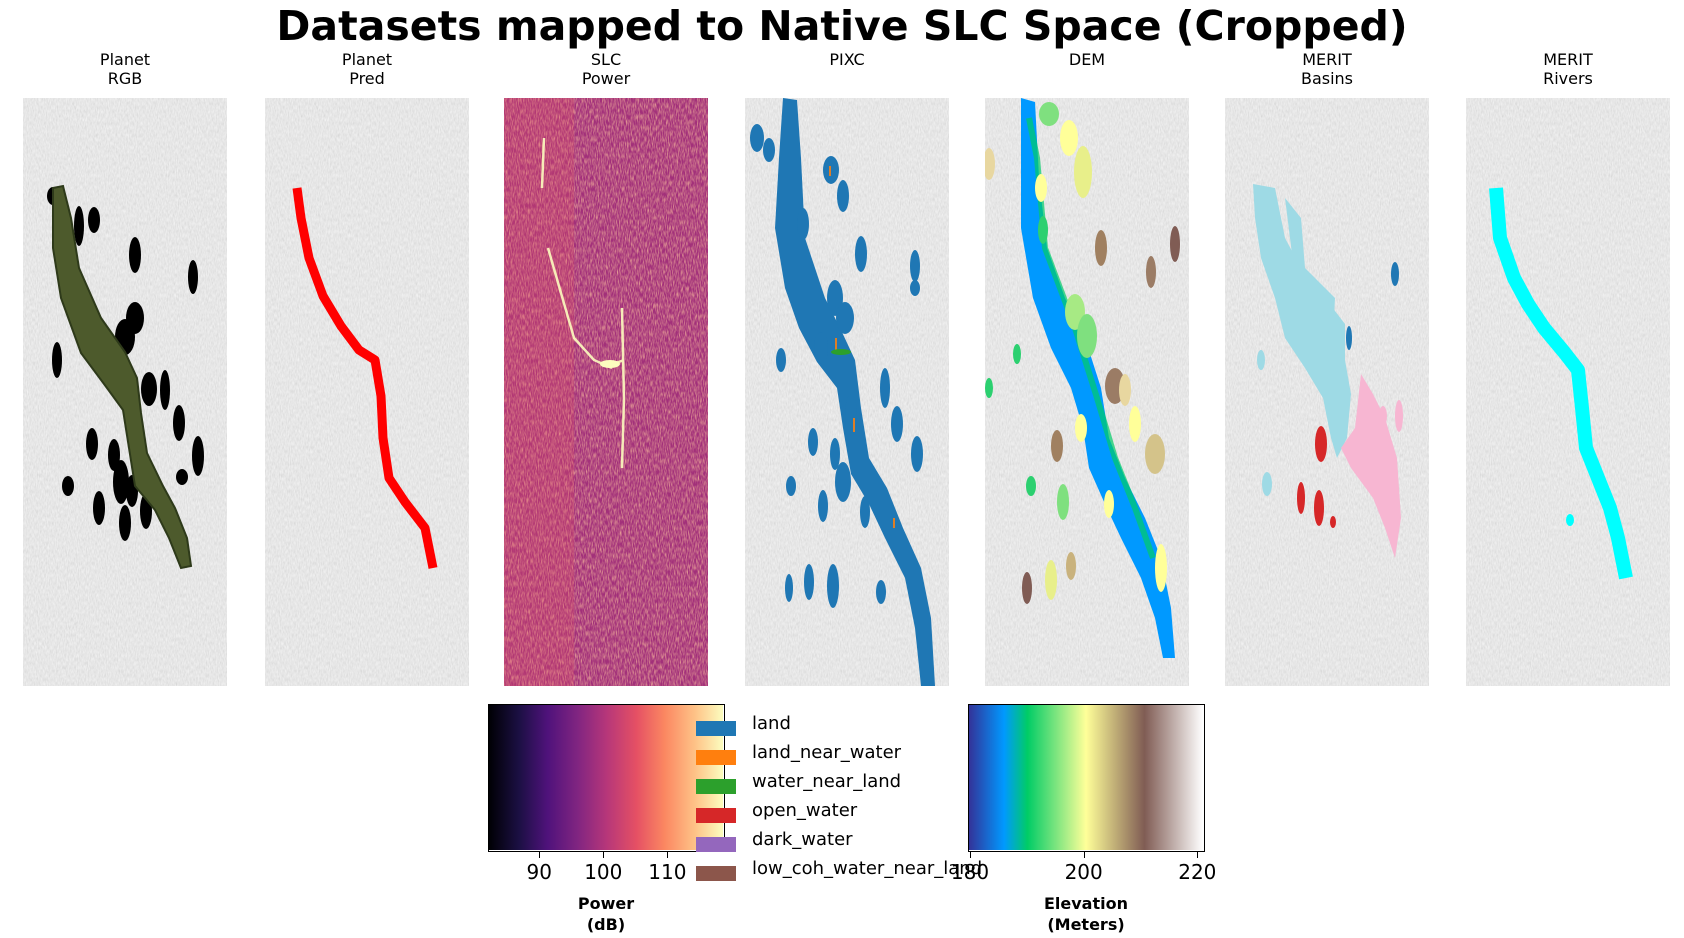 Image resolution: width=1684 pixels, height=938 pixels. I want to click on panel-title-slc-power: SLC Power, so click(606, 69).